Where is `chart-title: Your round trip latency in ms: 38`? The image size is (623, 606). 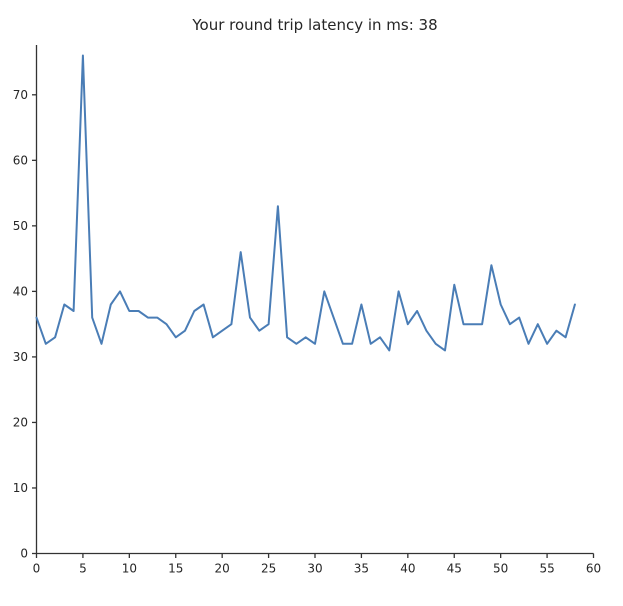 chart-title: Your round trip latency in ms: 38 is located at coordinates (315, 25).